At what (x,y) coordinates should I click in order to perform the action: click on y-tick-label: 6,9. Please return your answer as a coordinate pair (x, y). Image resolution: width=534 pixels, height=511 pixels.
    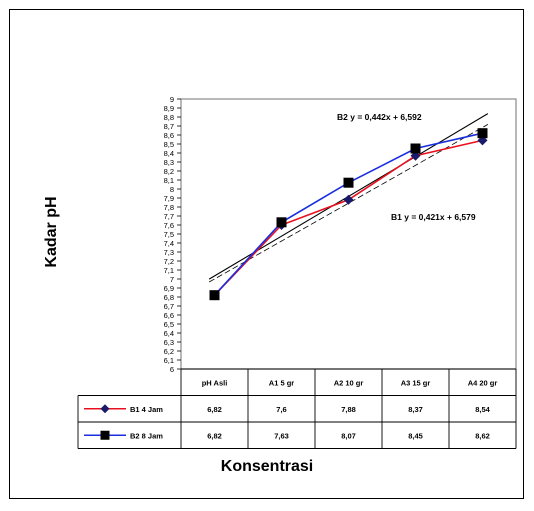
    Looking at the image, I should click on (169, 288).